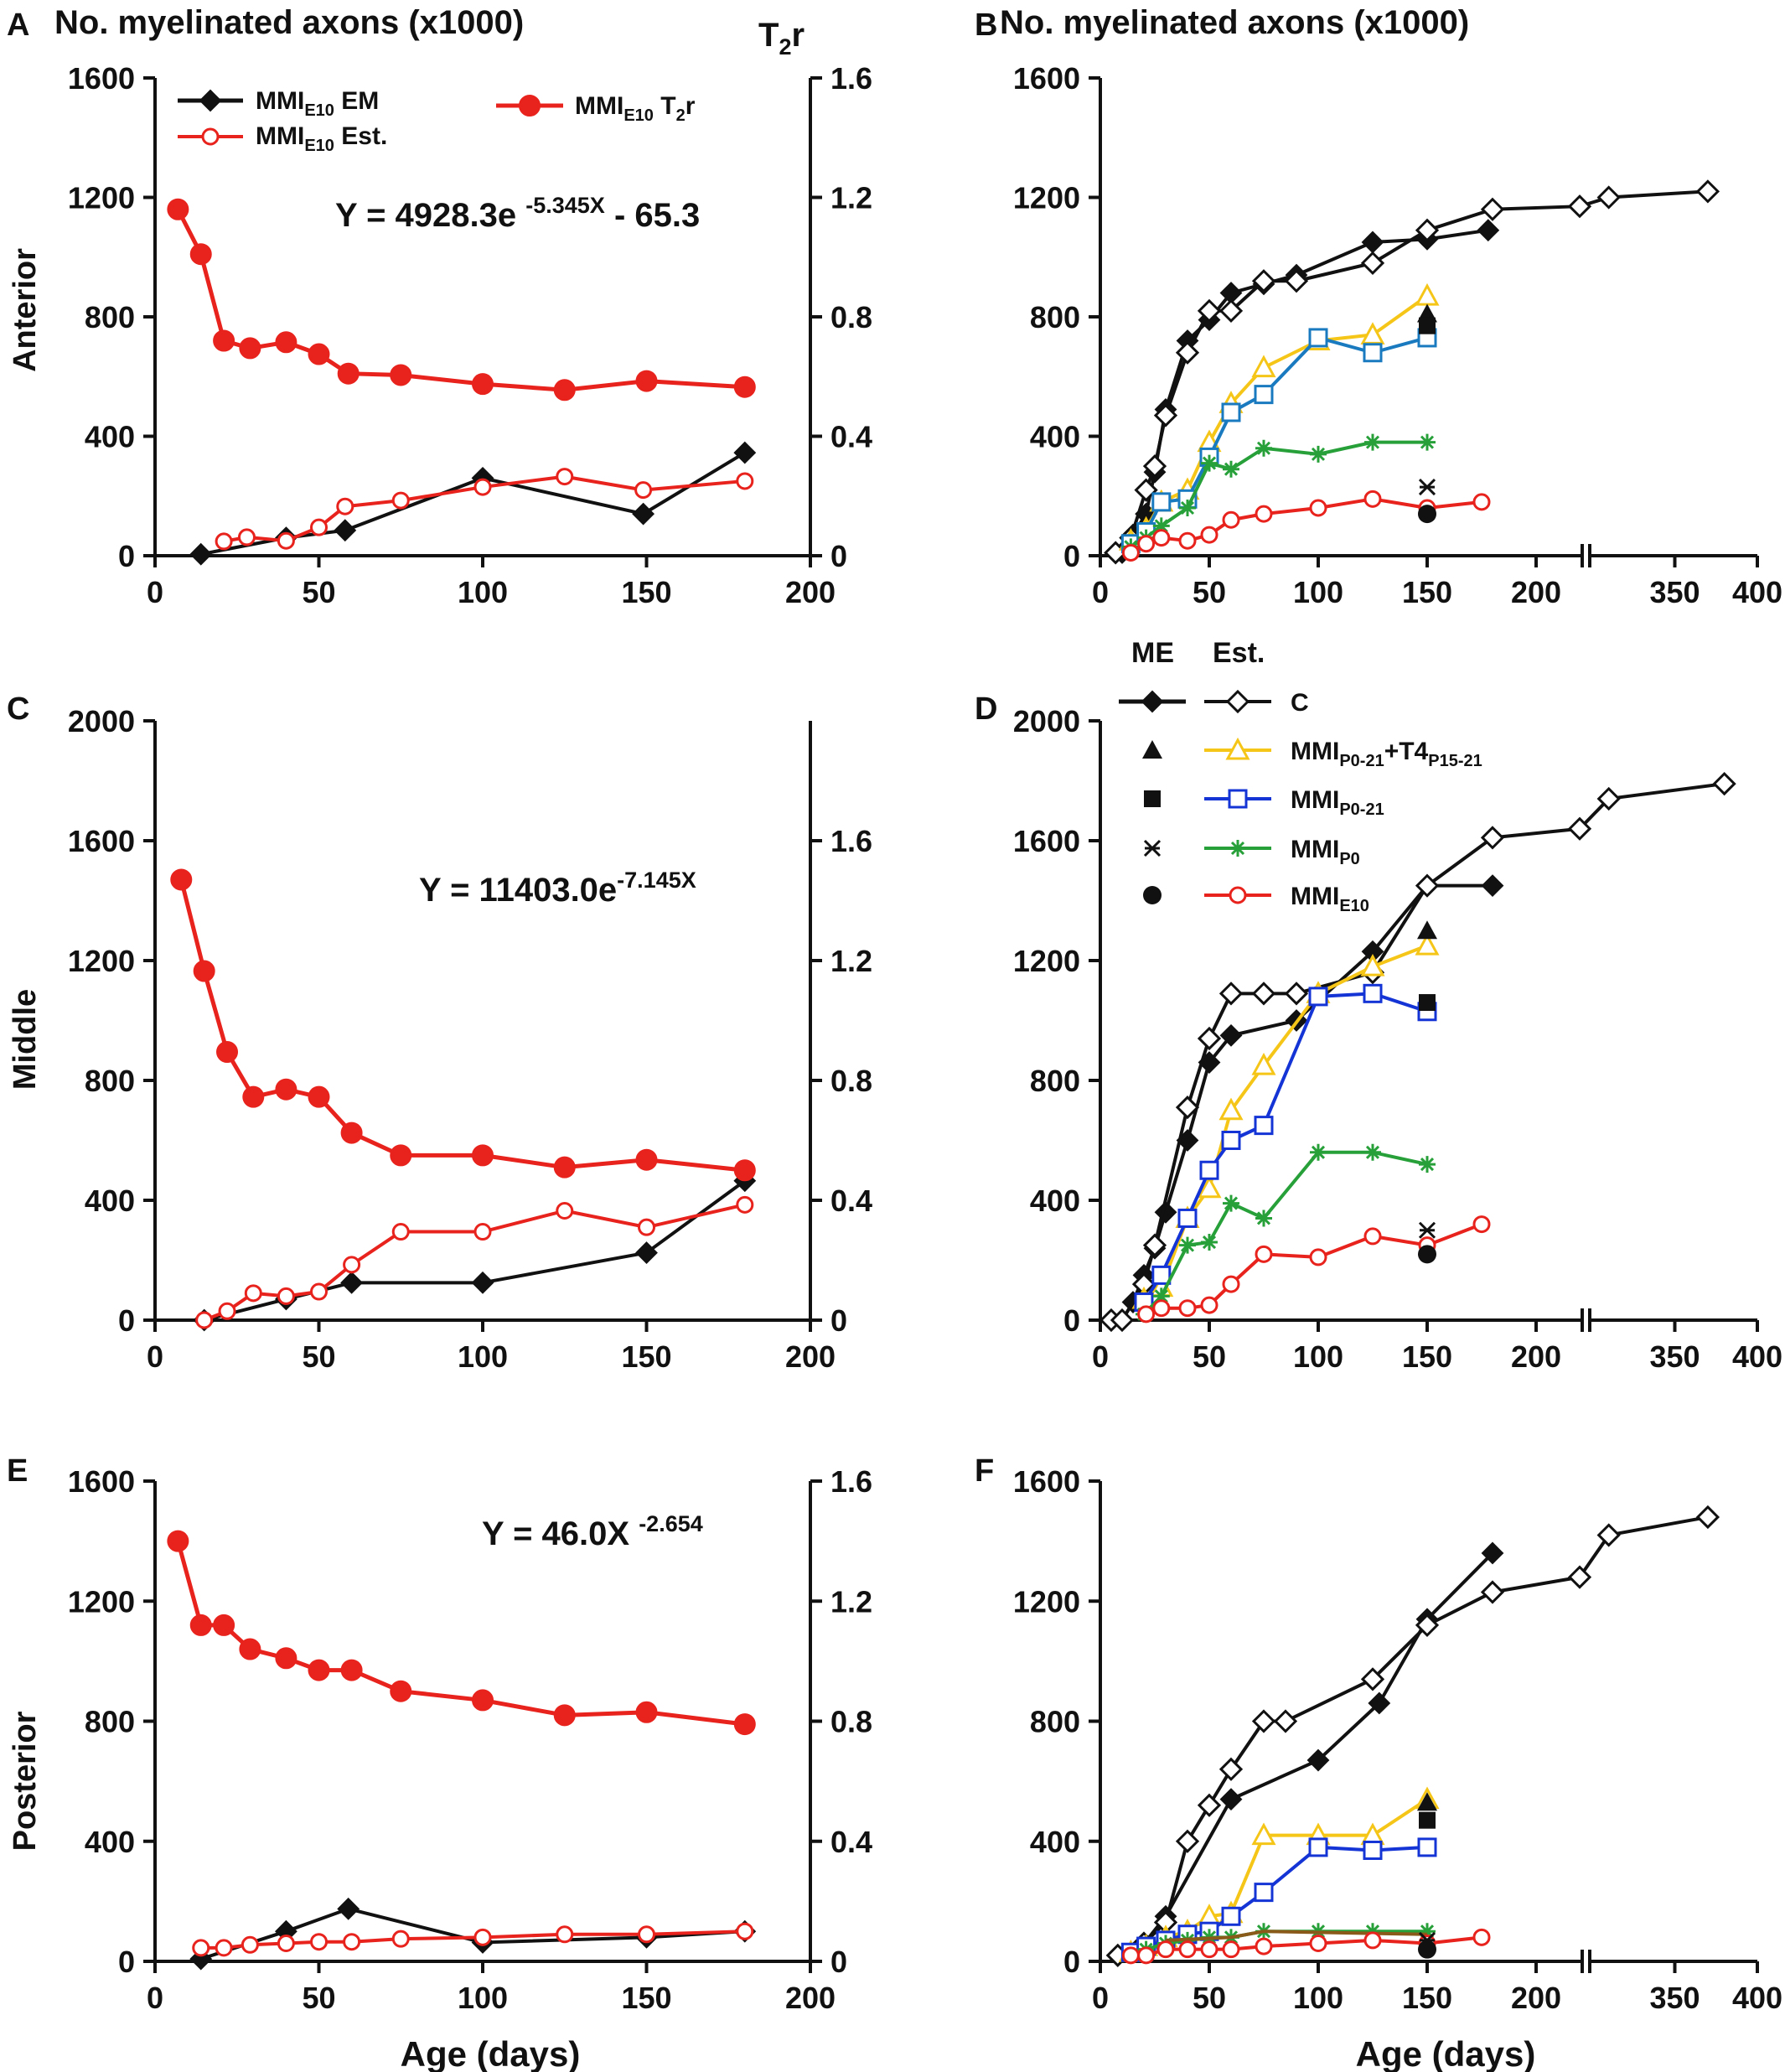 This screenshot has width=1785, height=2072. What do you see at coordinates (1316, 1751) in the screenshot?
I see `series-c-me` at bounding box center [1316, 1751].